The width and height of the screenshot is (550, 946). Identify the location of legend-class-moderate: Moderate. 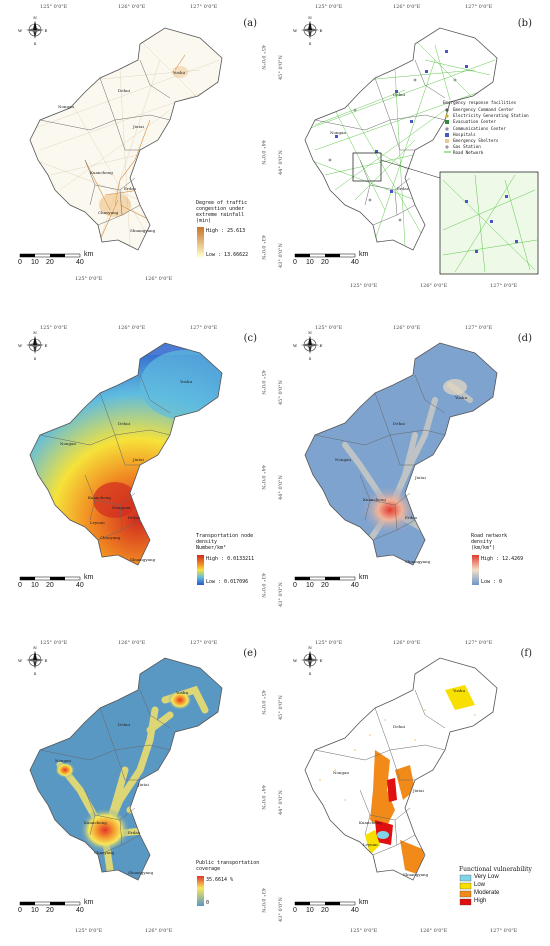
(487, 893).